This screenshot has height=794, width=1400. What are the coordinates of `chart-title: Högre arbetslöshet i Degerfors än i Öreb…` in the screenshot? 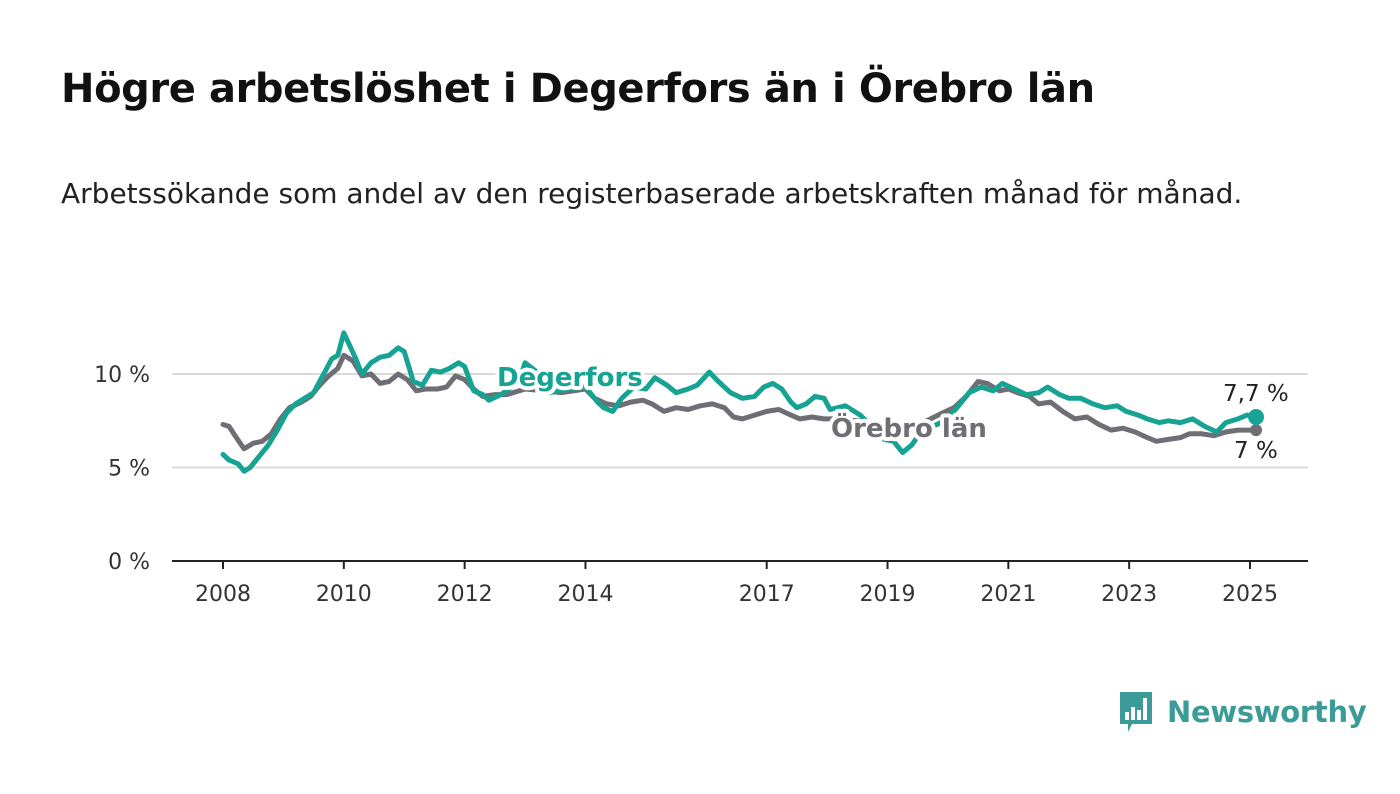 It's located at (578, 89).